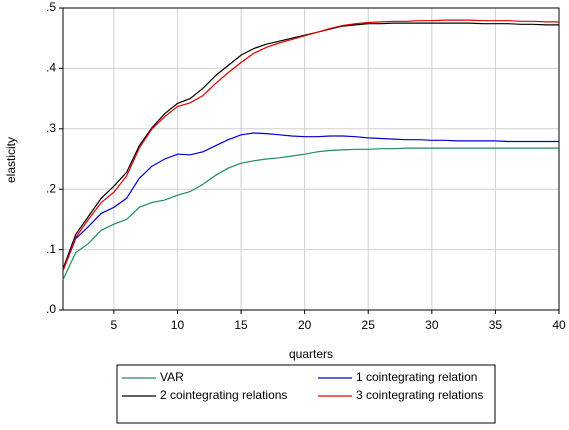 The image size is (569, 430). I want to click on legend-box, so click(306, 394).